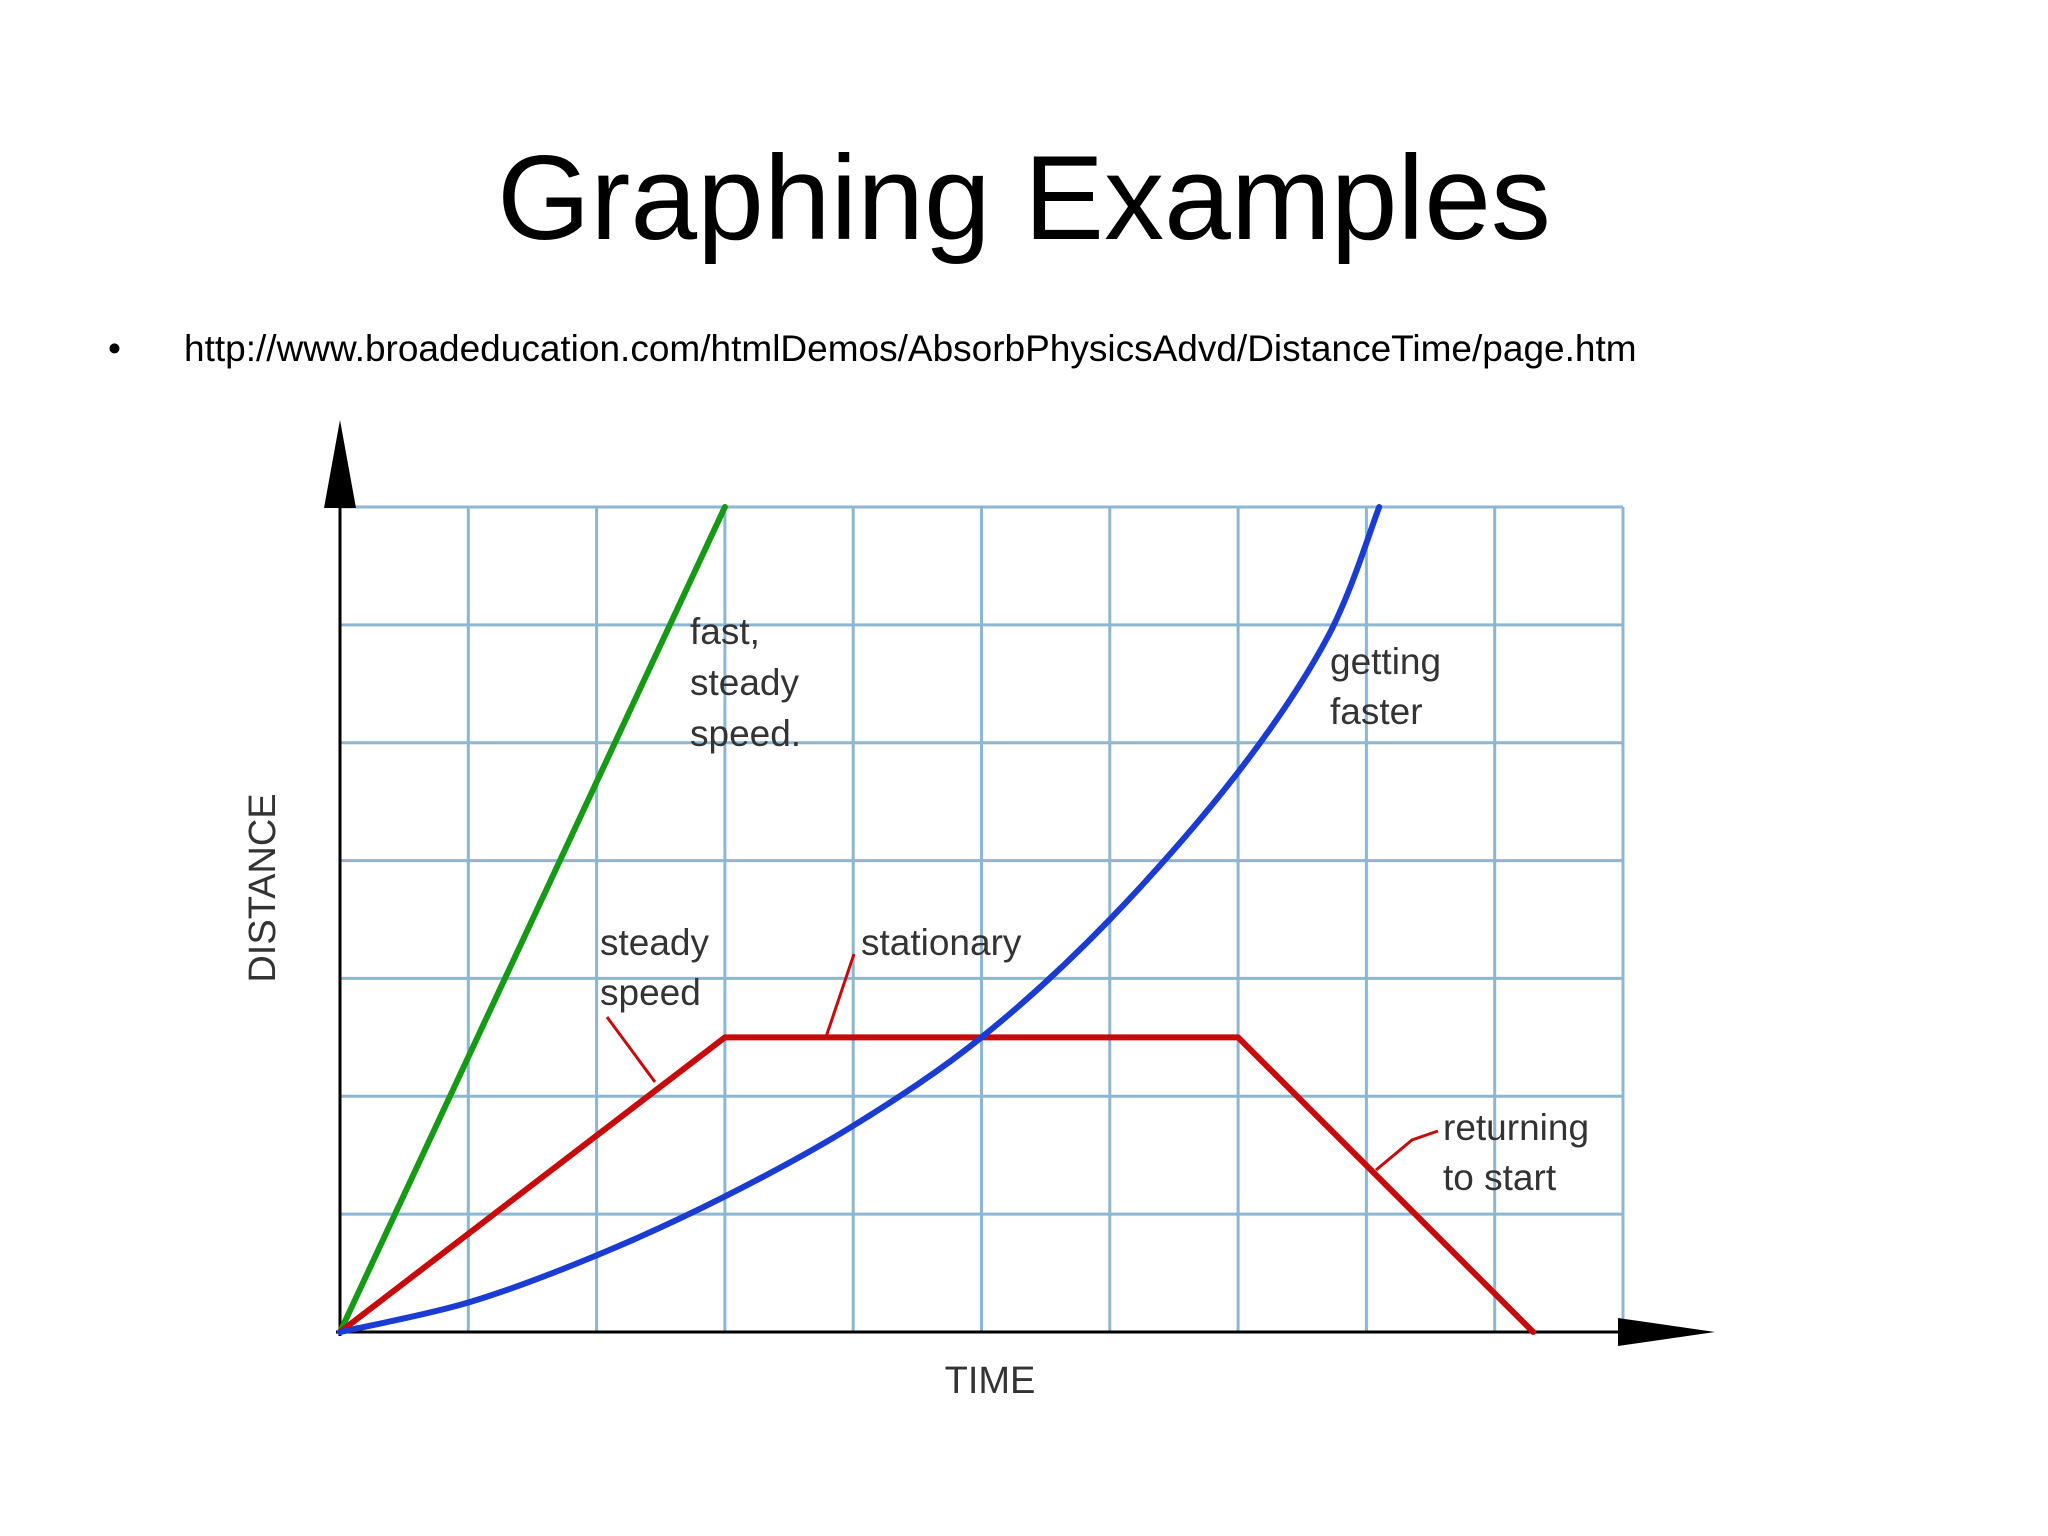  What do you see at coordinates (655, 942) in the screenshot?
I see `annotation-steady-speed-line-0: steady` at bounding box center [655, 942].